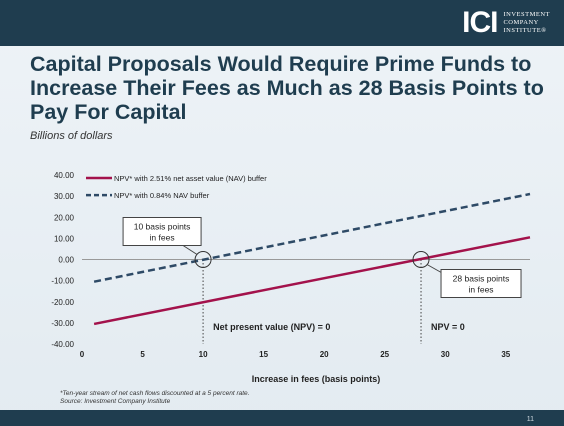  What do you see at coordinates (64, 196) in the screenshot?
I see `y-tick-label: 30.00` at bounding box center [64, 196].